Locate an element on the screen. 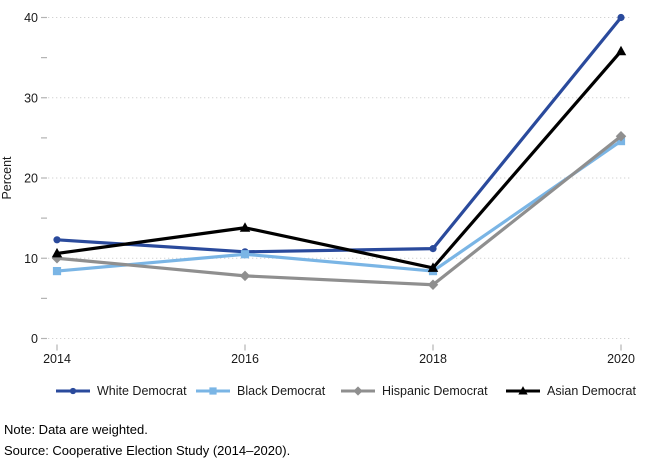 The height and width of the screenshot is (468, 645). x-tick-label: 2016 is located at coordinates (245, 359).